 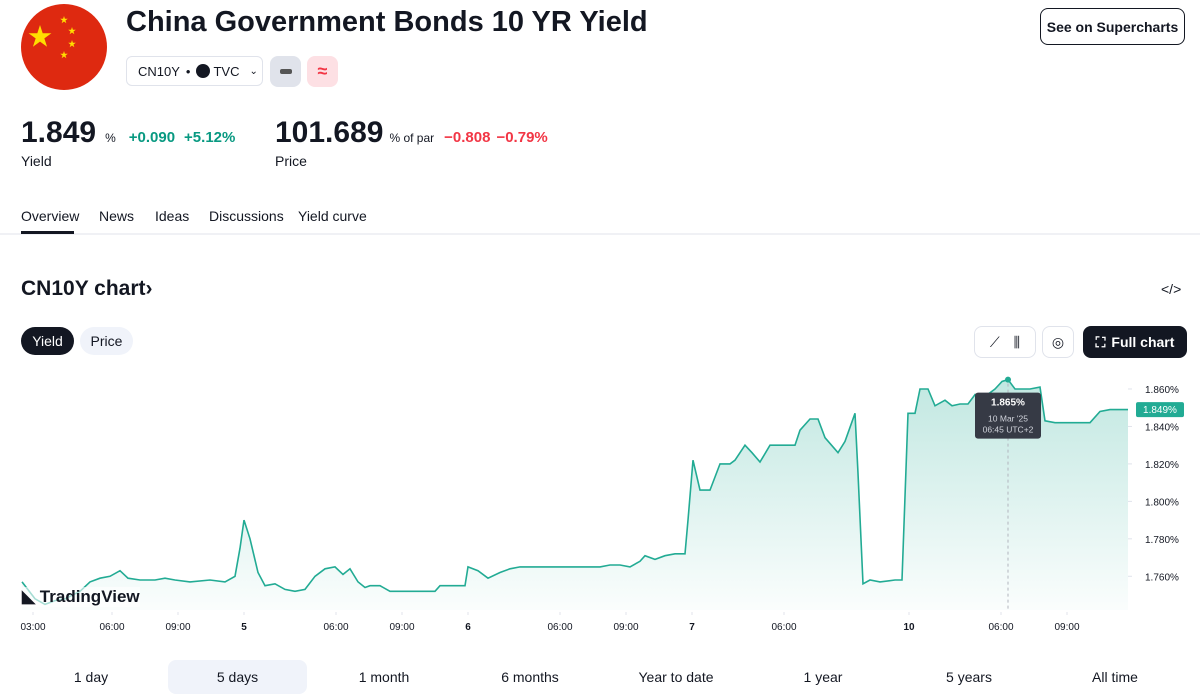 I want to click on hover-dot, so click(x=1008, y=379).